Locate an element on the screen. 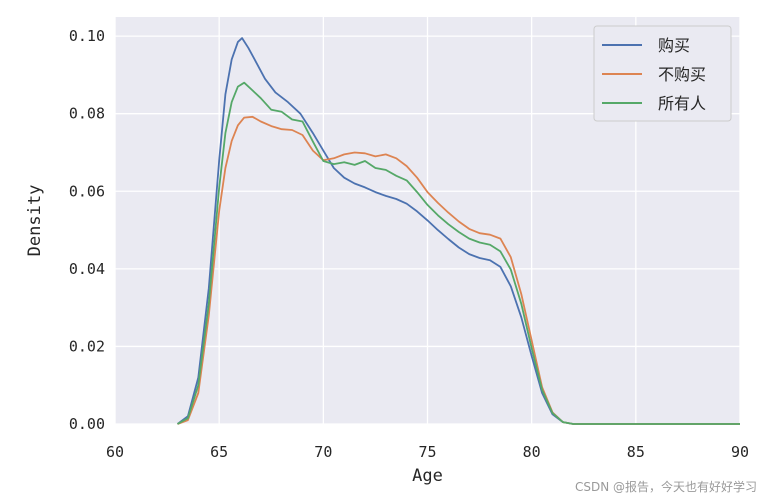 The height and width of the screenshot is (503, 771). y-tick-label: 0.06 is located at coordinates (87, 191).